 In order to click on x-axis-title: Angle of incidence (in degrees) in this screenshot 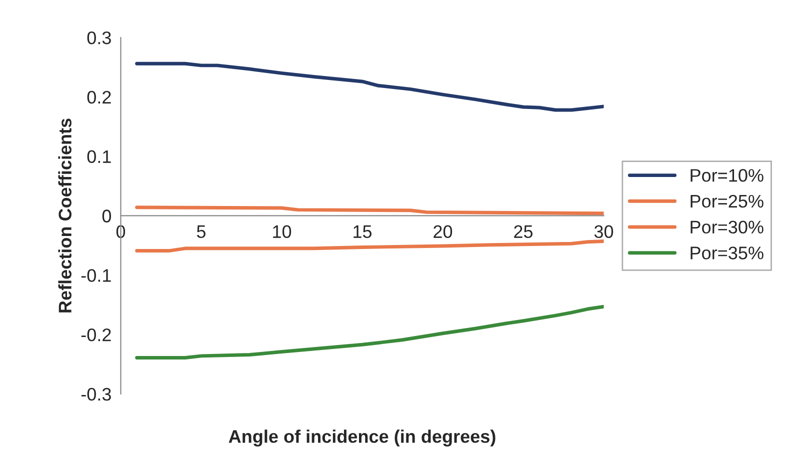, I will do `click(362, 438)`.